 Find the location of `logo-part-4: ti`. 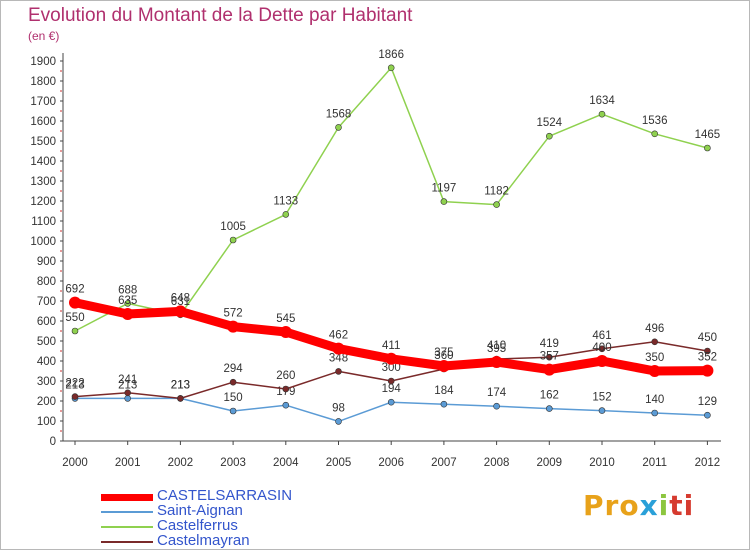

logo-part-4: ti is located at coordinates (682, 505).